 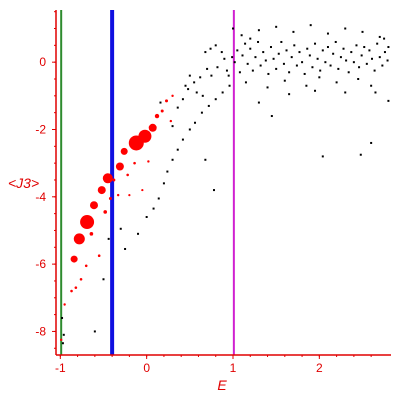 What do you see at coordinates (319, 368) in the screenshot?
I see `x-tick-label: 2` at bounding box center [319, 368].